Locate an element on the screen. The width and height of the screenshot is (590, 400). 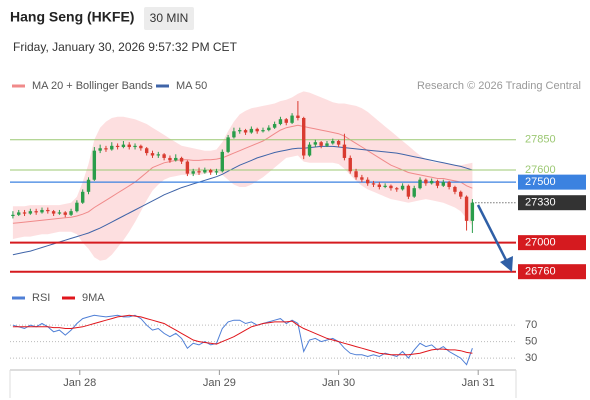
timestamp: Friday, January 30, 2026 9:57:32 PM CET is located at coordinates (125, 47).